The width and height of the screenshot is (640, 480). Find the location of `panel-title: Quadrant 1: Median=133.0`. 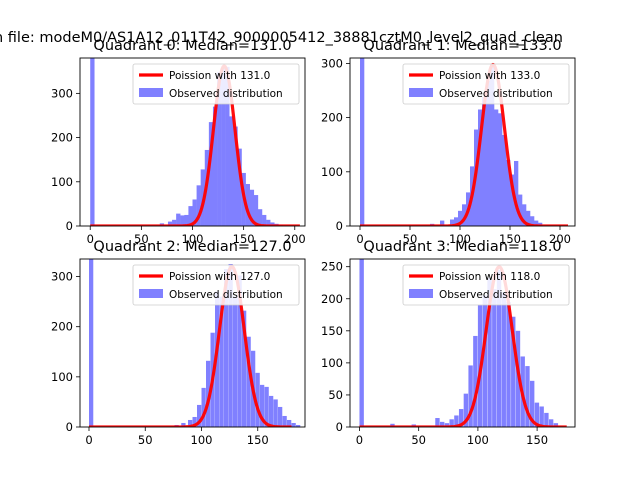

panel-title: Quadrant 1: Median=133.0 is located at coordinates (462, 46).